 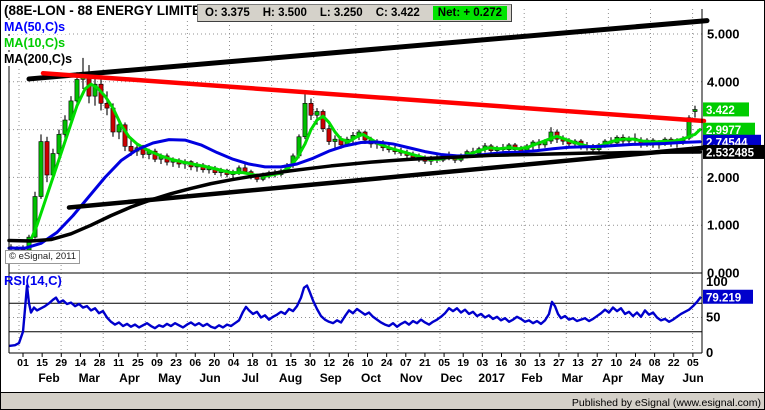 I want to click on x-axis-date-label: 11, so click(x=118, y=363).